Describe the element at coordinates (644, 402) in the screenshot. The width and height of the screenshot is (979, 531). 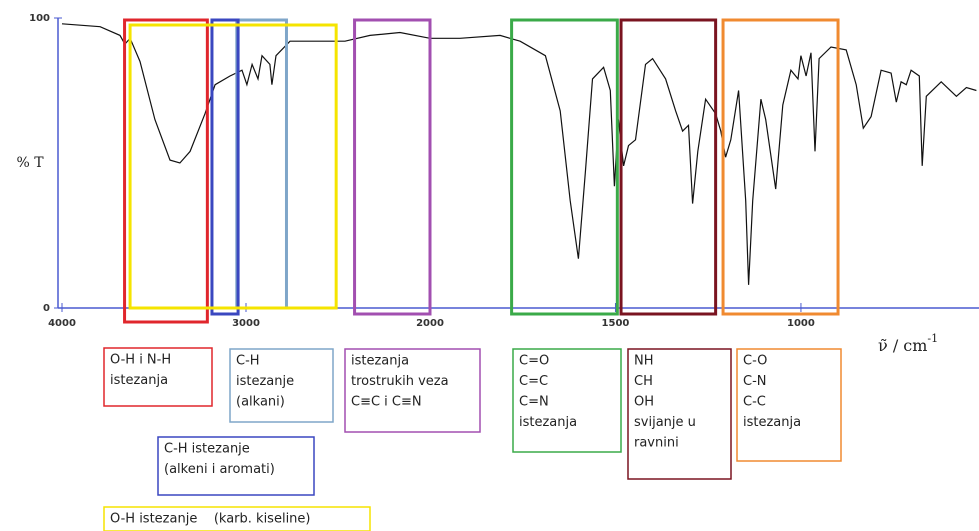
I see `region-label: OH` at that location.